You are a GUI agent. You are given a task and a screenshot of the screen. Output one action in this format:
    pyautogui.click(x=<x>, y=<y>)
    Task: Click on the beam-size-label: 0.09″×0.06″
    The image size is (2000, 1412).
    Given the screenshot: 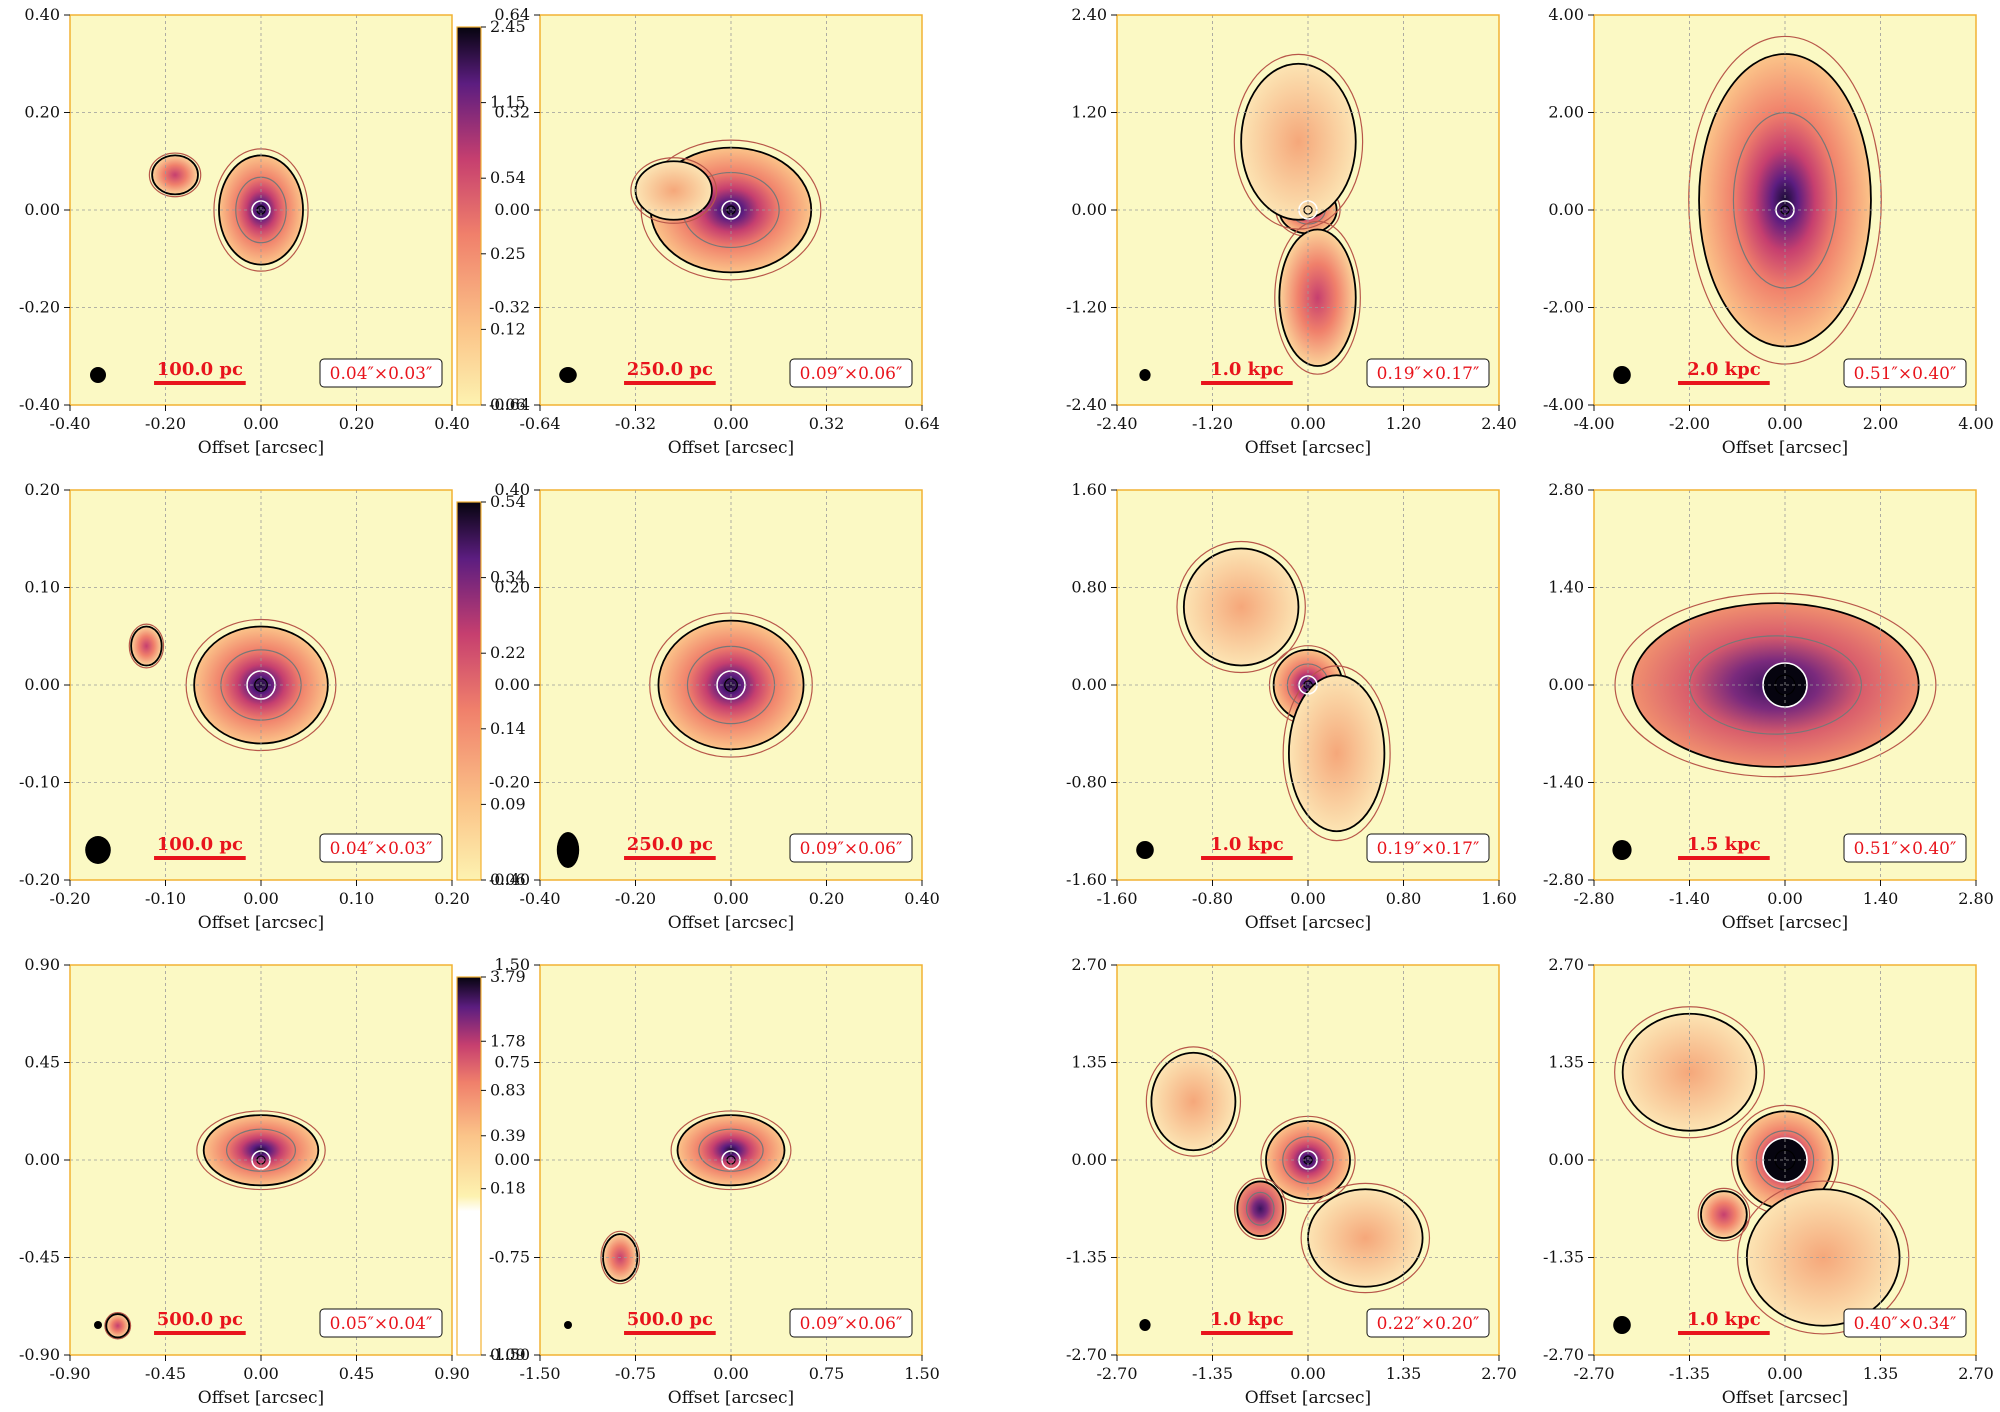 What is the action you would take?
    pyautogui.click(x=851, y=374)
    